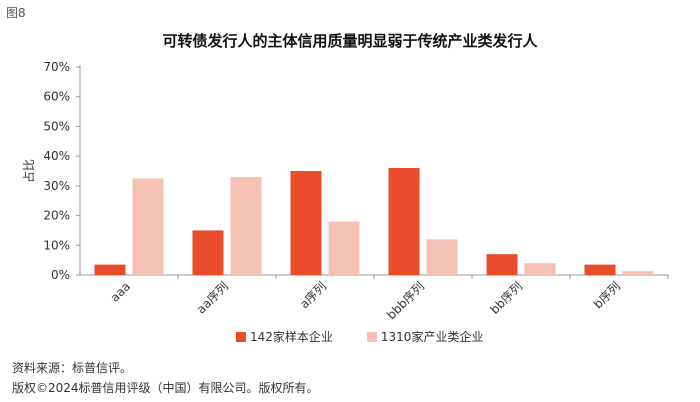  I want to click on legend-item-series-2: 1310家产业类企业, so click(425, 336).